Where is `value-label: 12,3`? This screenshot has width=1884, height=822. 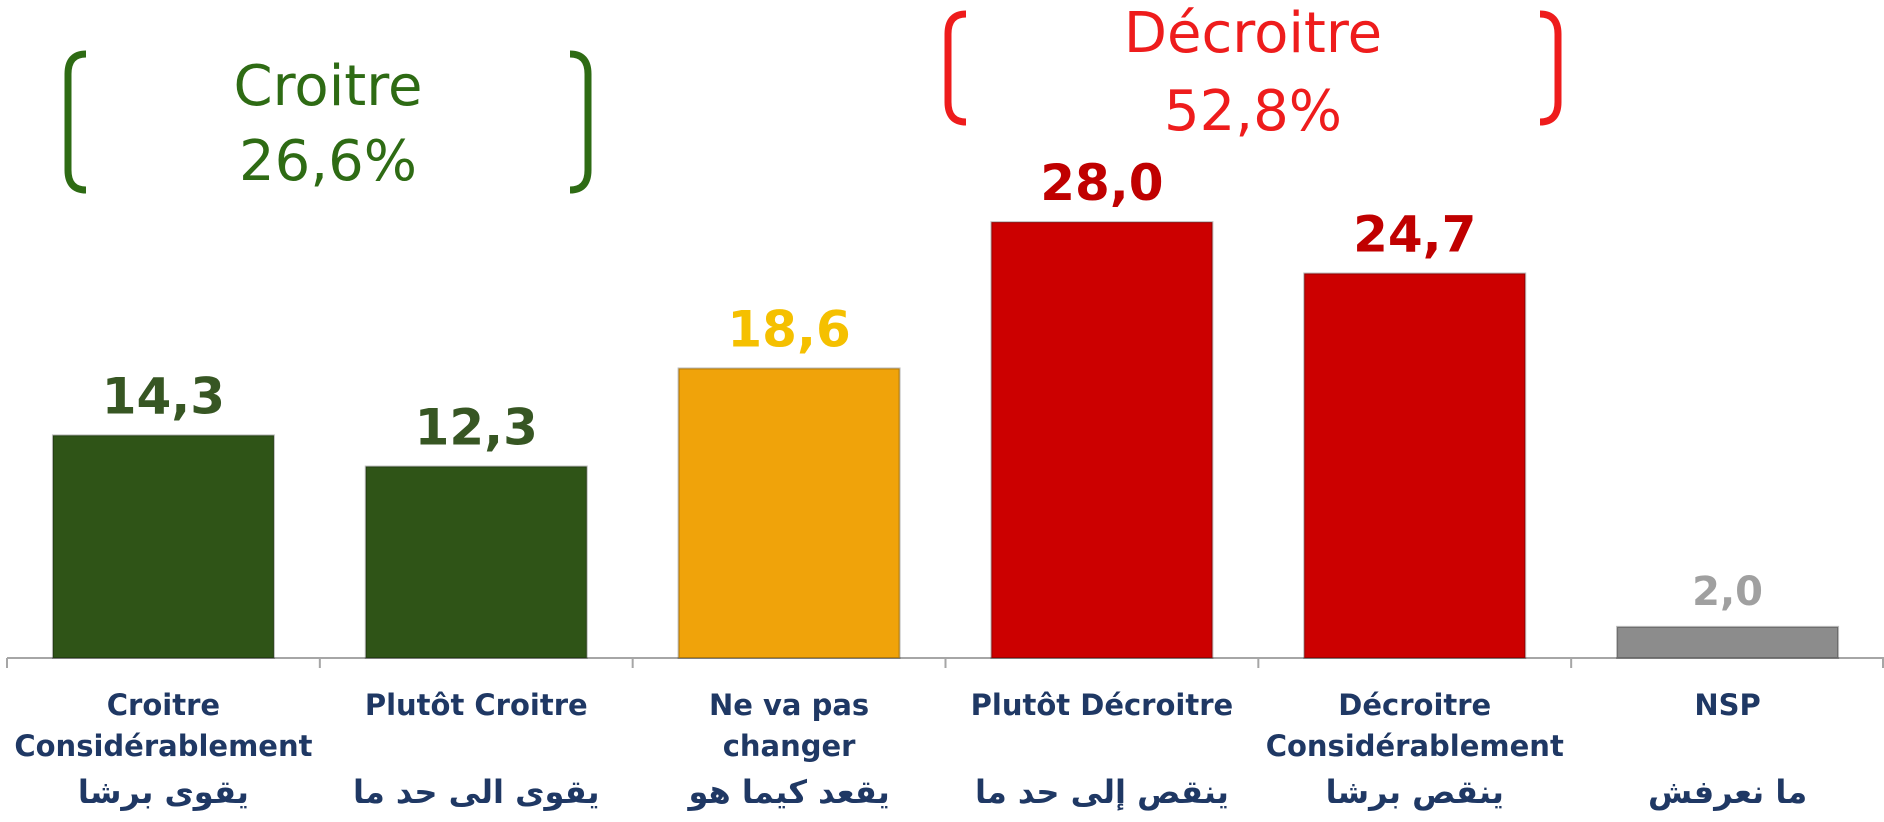 value-label: 12,3 is located at coordinates (476, 428).